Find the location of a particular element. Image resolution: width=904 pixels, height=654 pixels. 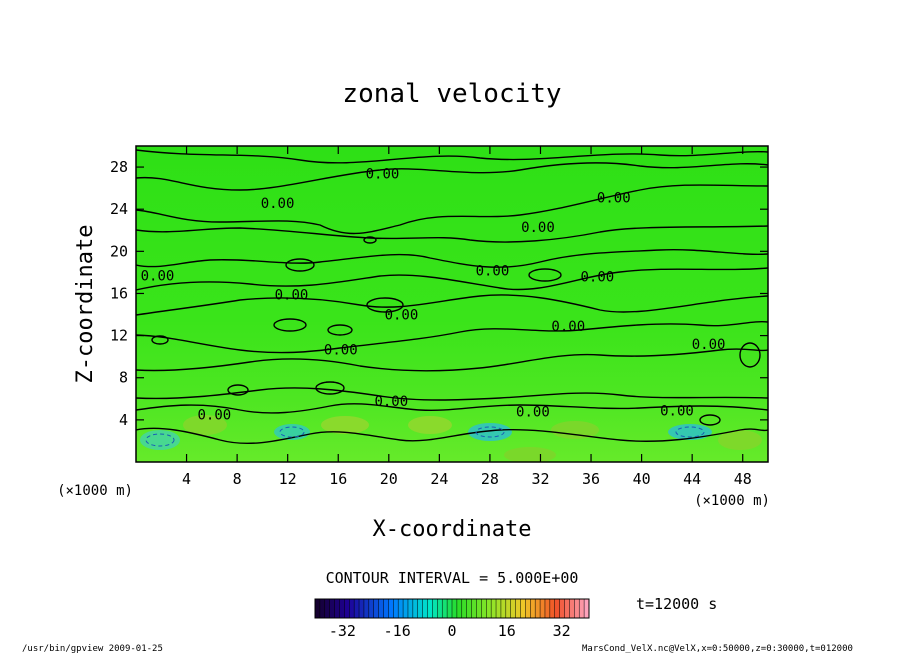

x-left-units: (×1000 m) is located at coordinates (95, 491).